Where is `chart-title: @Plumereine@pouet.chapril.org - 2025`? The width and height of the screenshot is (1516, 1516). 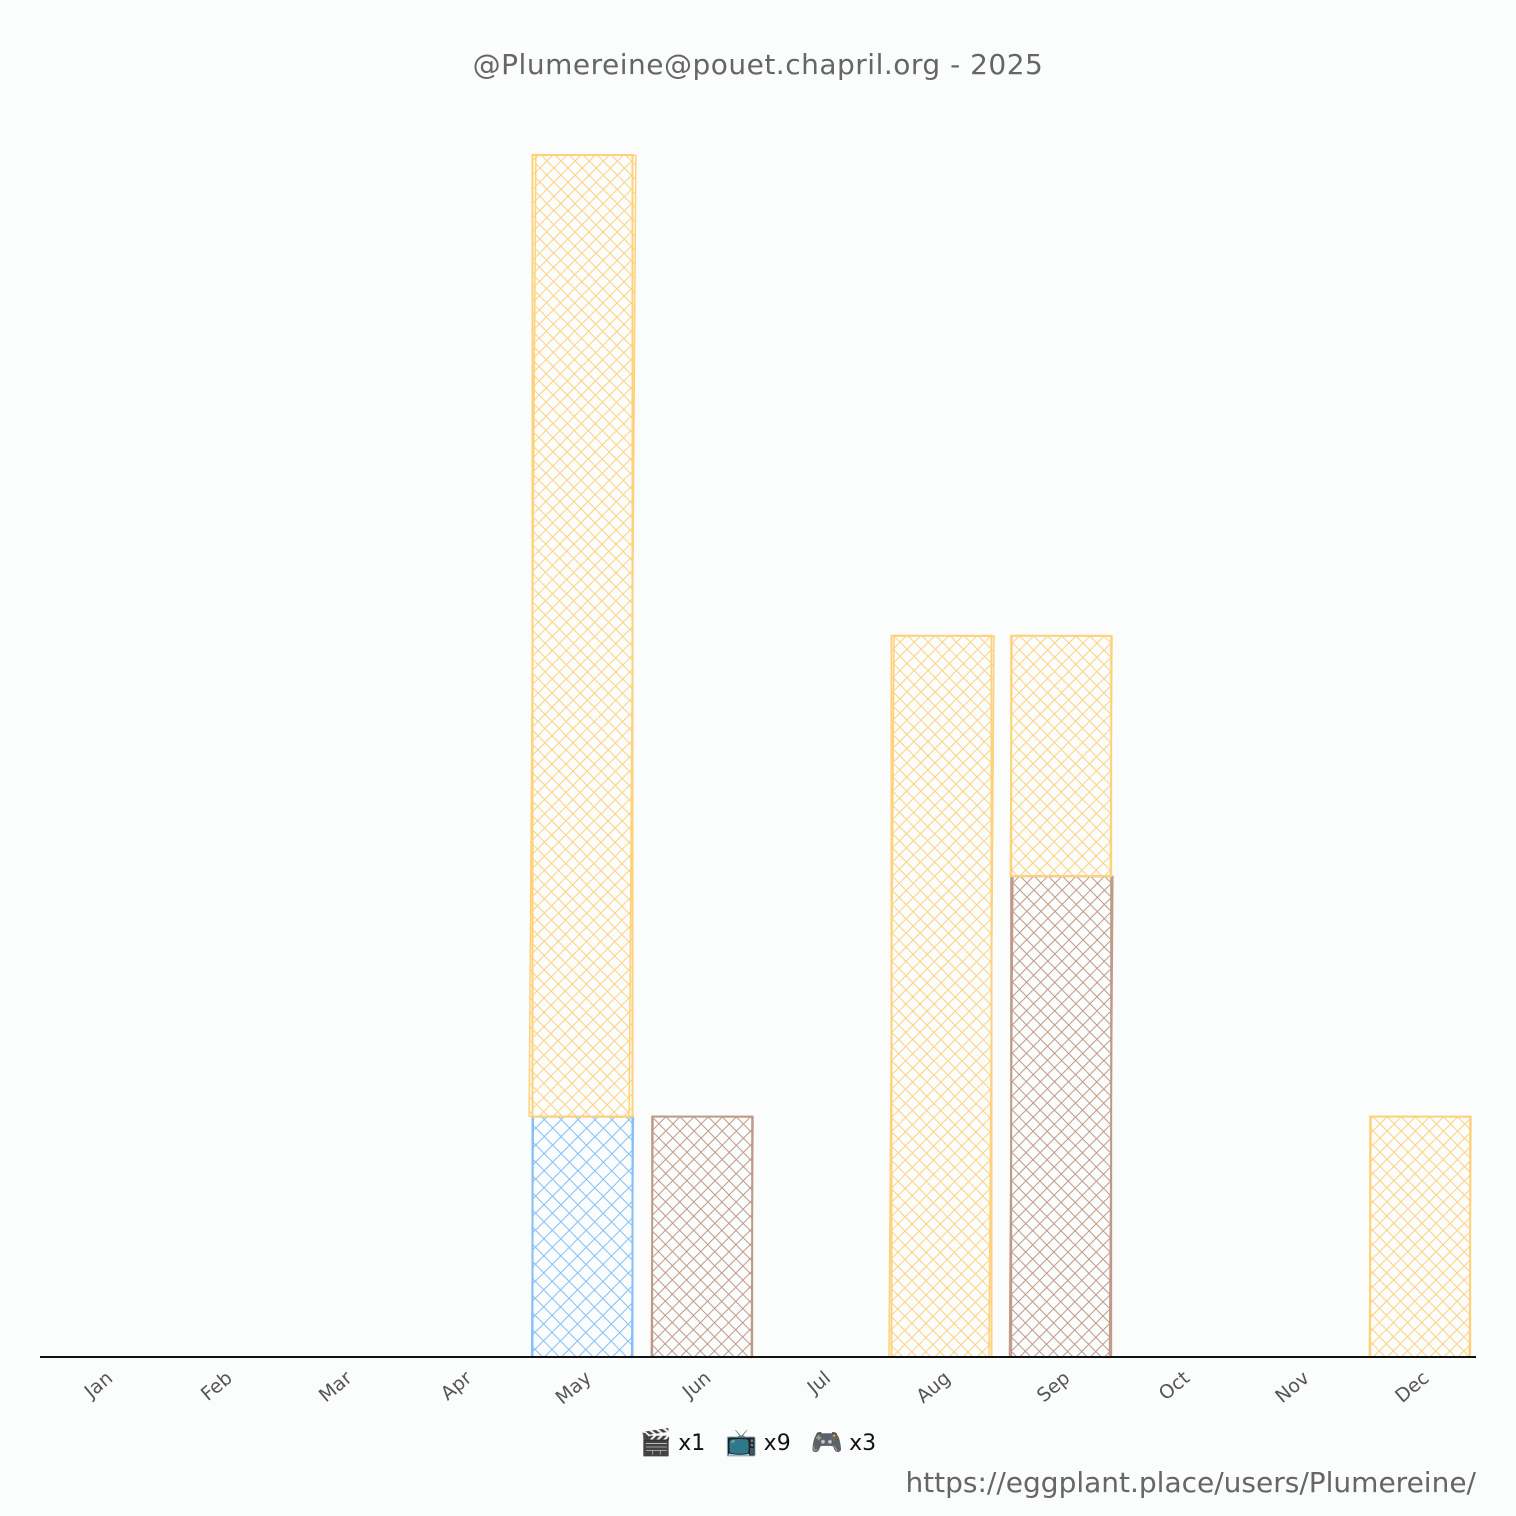 chart-title: @Plumereine@pouet.chapril.org - 2025 is located at coordinates (758, 64).